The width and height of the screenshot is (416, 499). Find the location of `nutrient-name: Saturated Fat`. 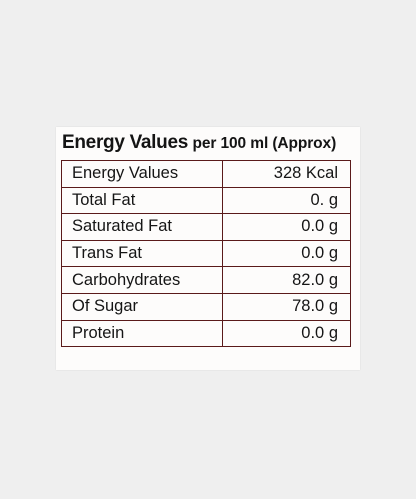

nutrient-name: Saturated Fat is located at coordinates (142, 227).